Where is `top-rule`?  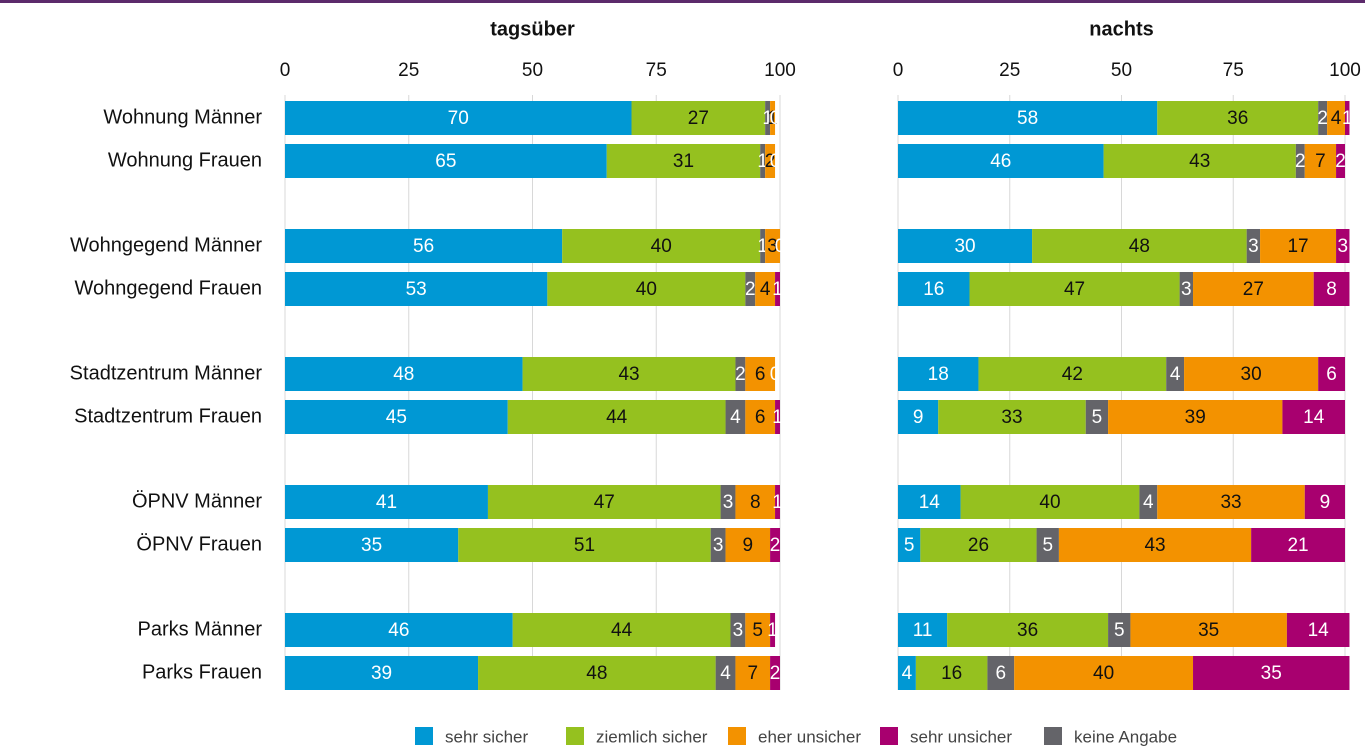 top-rule is located at coordinates (682, 1).